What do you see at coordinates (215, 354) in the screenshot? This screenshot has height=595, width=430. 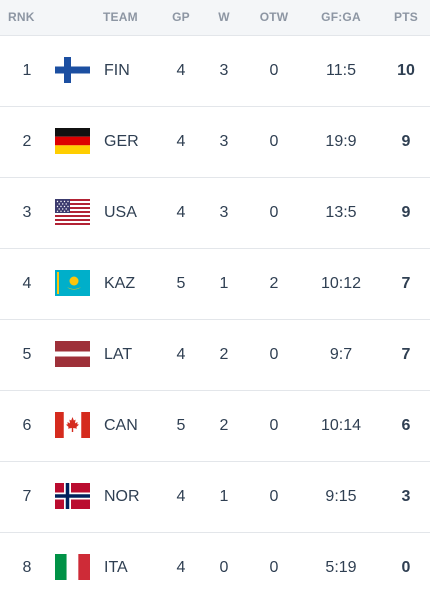 I see `table-row: 5 LAT 4 2 0 9:7 7` at bounding box center [215, 354].